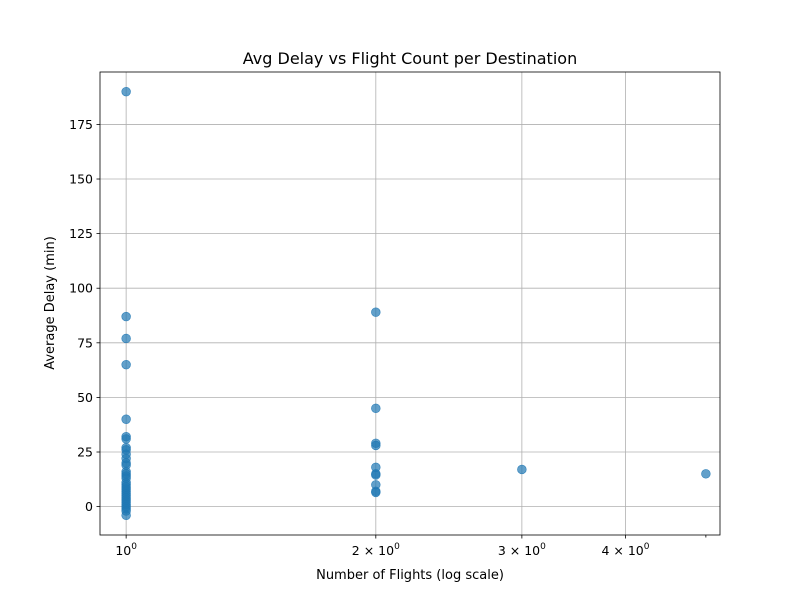 This screenshot has width=800, height=600. Describe the element at coordinates (85, 397) in the screenshot. I see `y-tick-label: 50` at that location.